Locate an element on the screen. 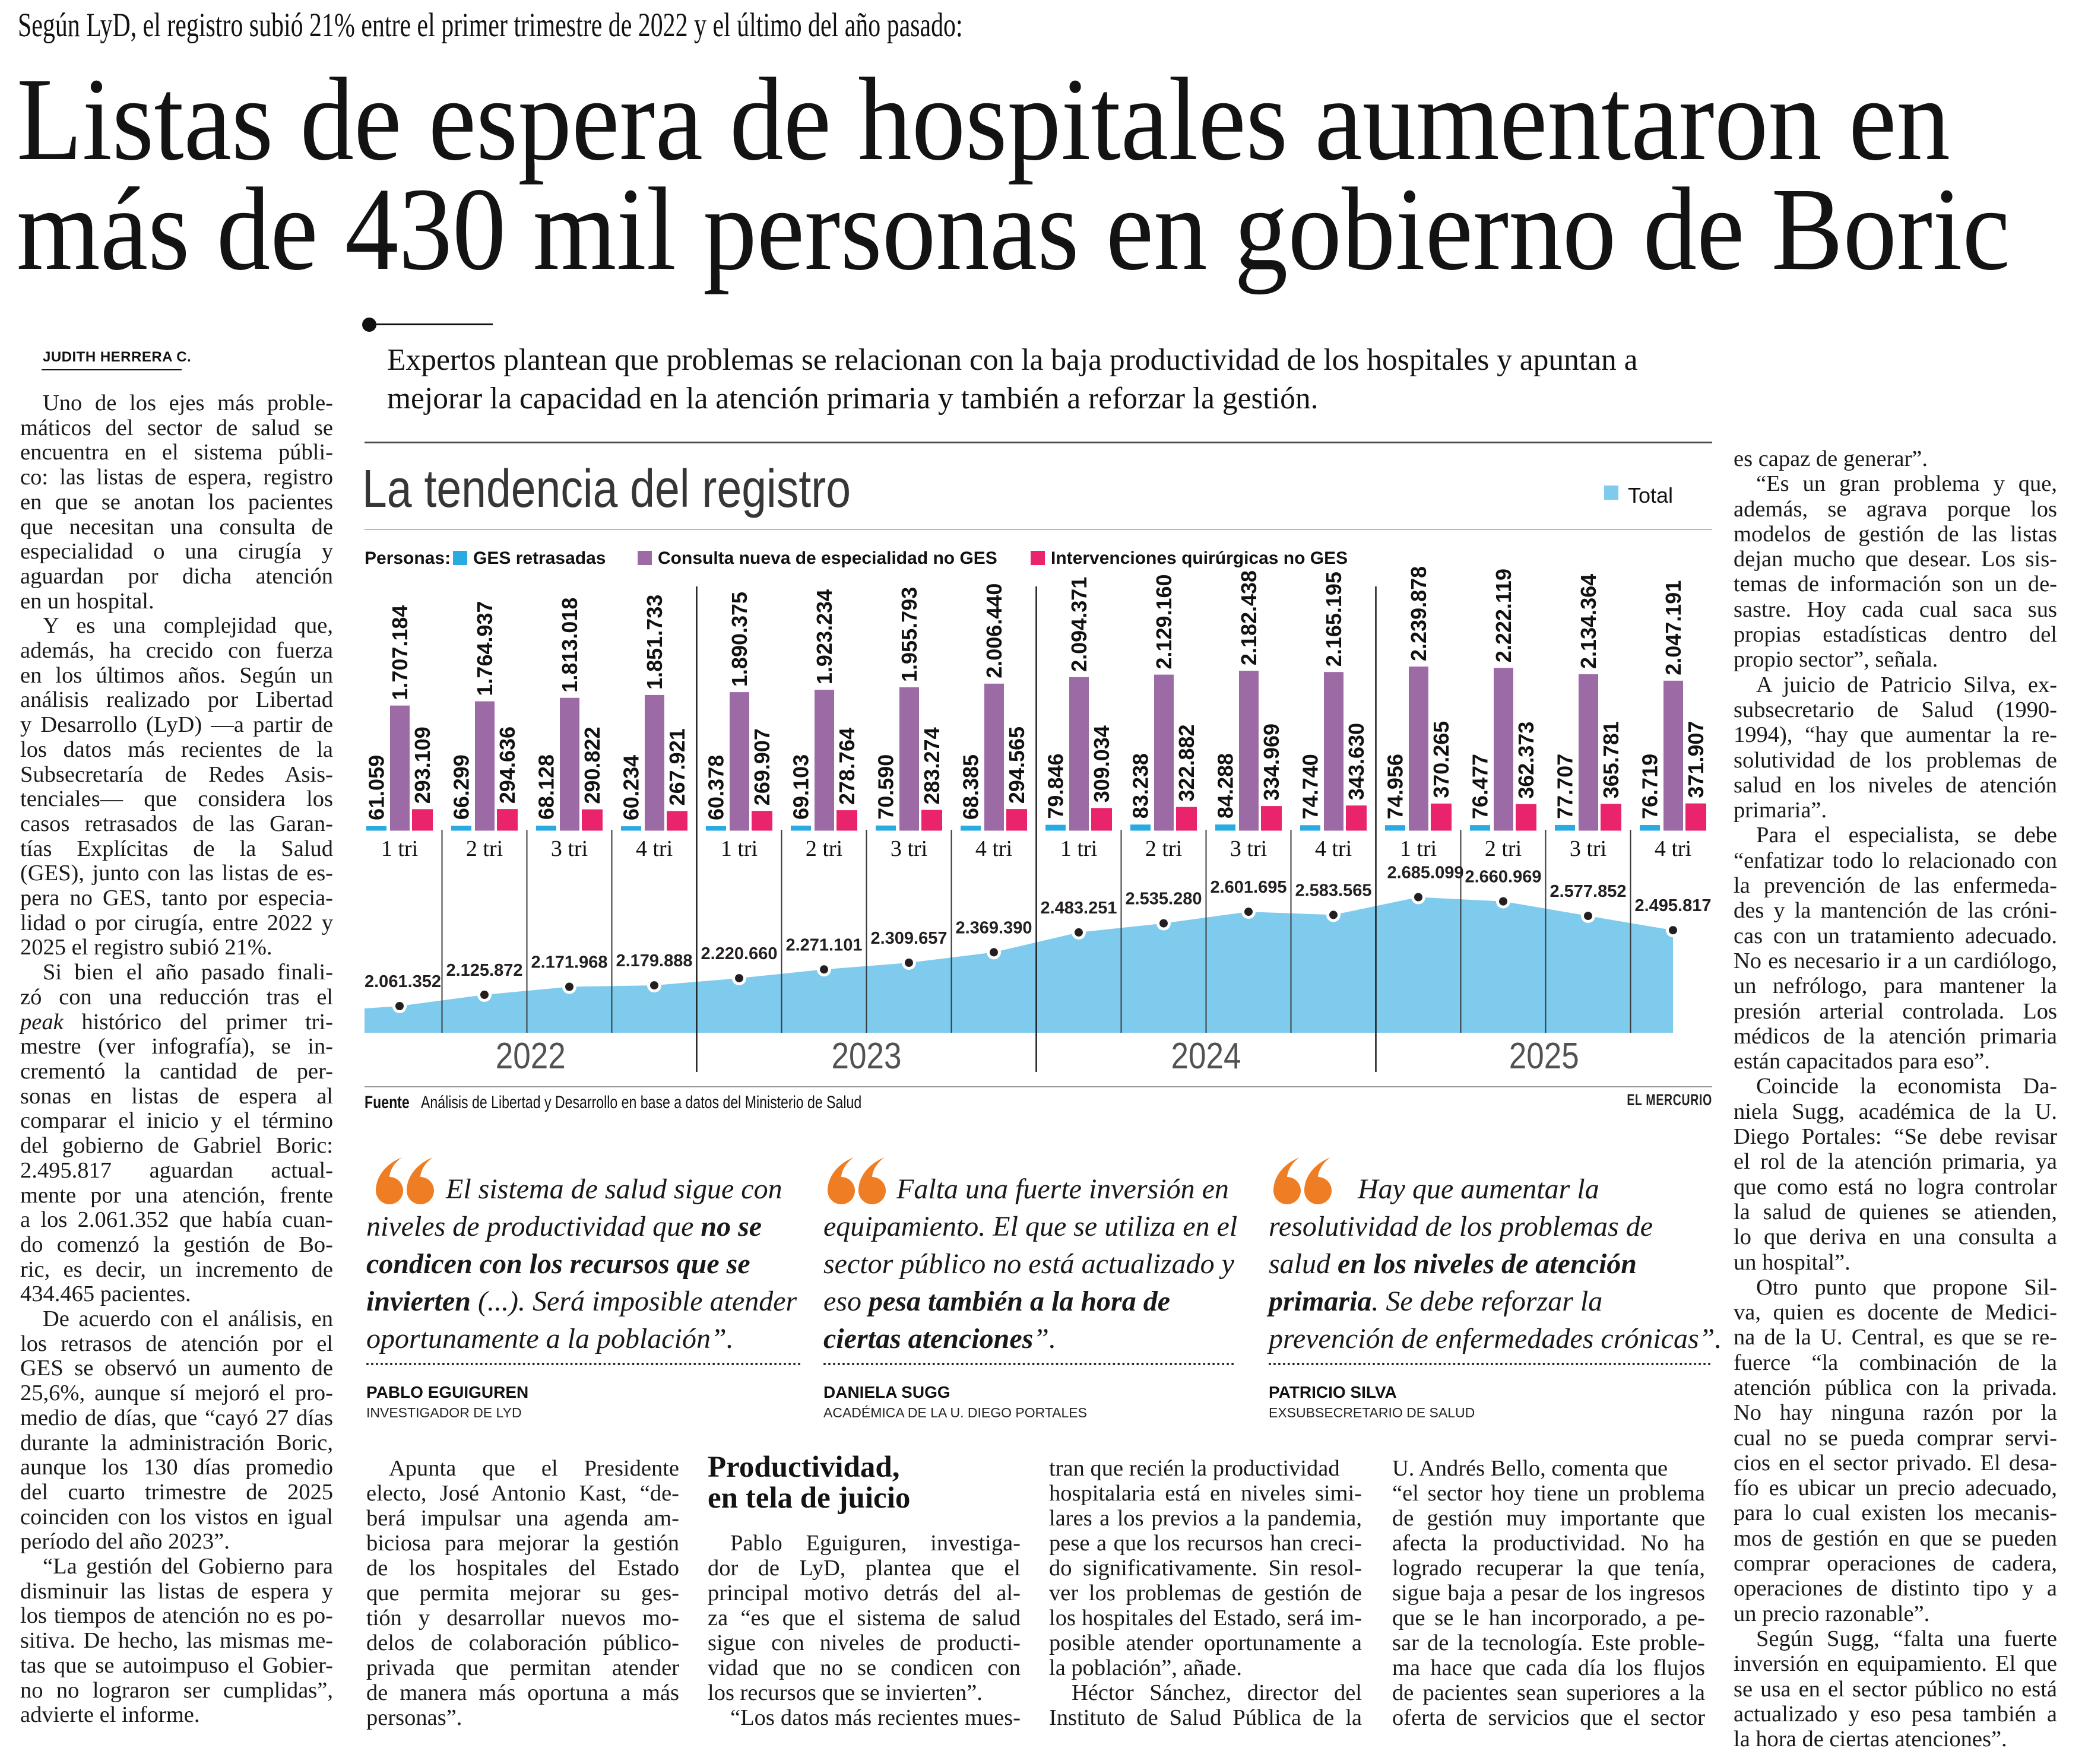 The width and height of the screenshot is (2085, 1764). svg-text: 2.006.440 is located at coordinates (994, 630).